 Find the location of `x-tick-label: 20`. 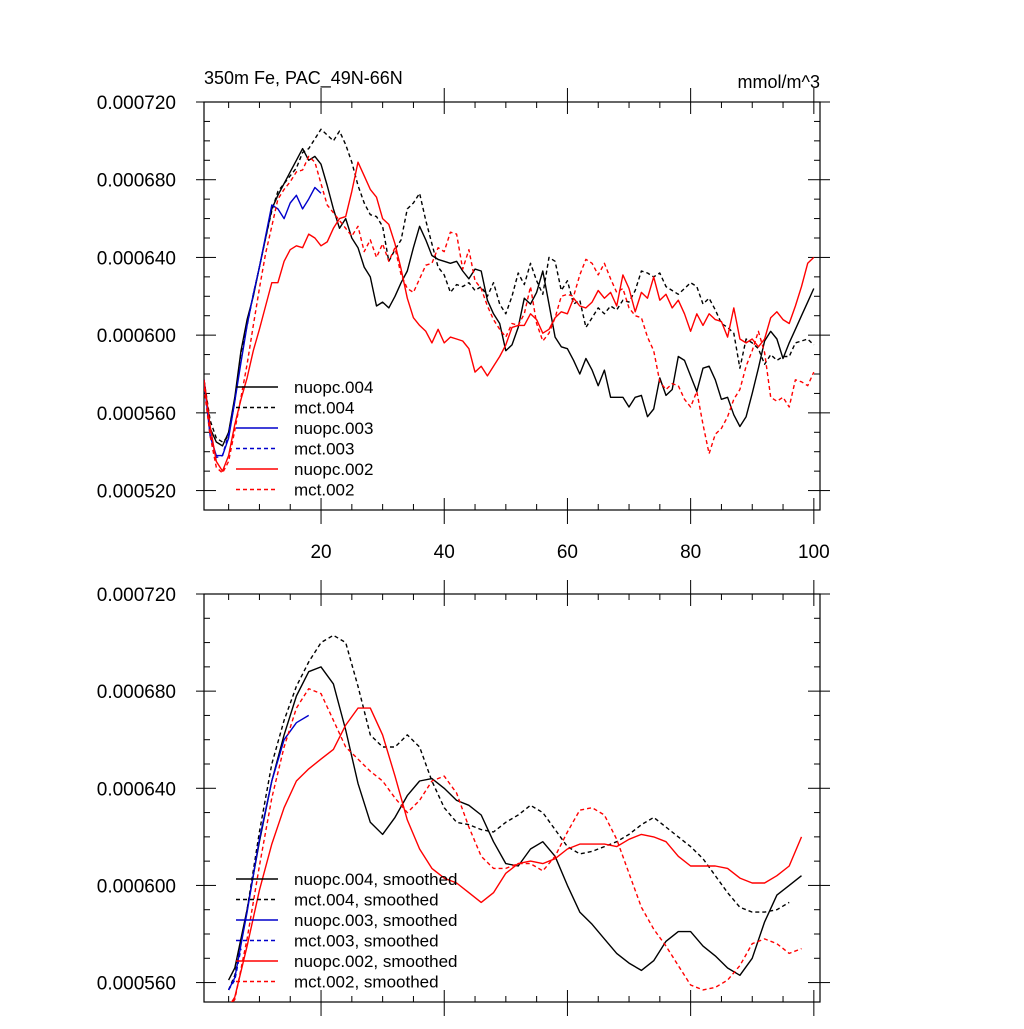

x-tick-label: 20 is located at coordinates (320, 552).